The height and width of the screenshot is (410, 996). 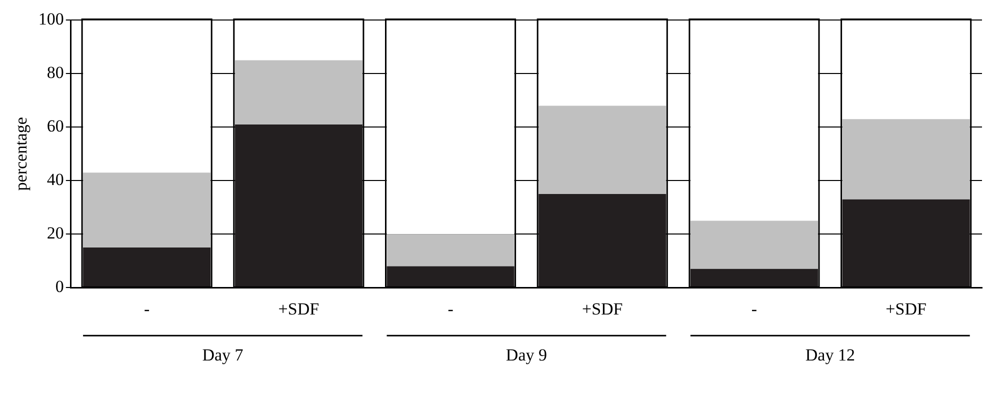 What do you see at coordinates (55, 126) in the screenshot?
I see `y-tick-label: 60` at bounding box center [55, 126].